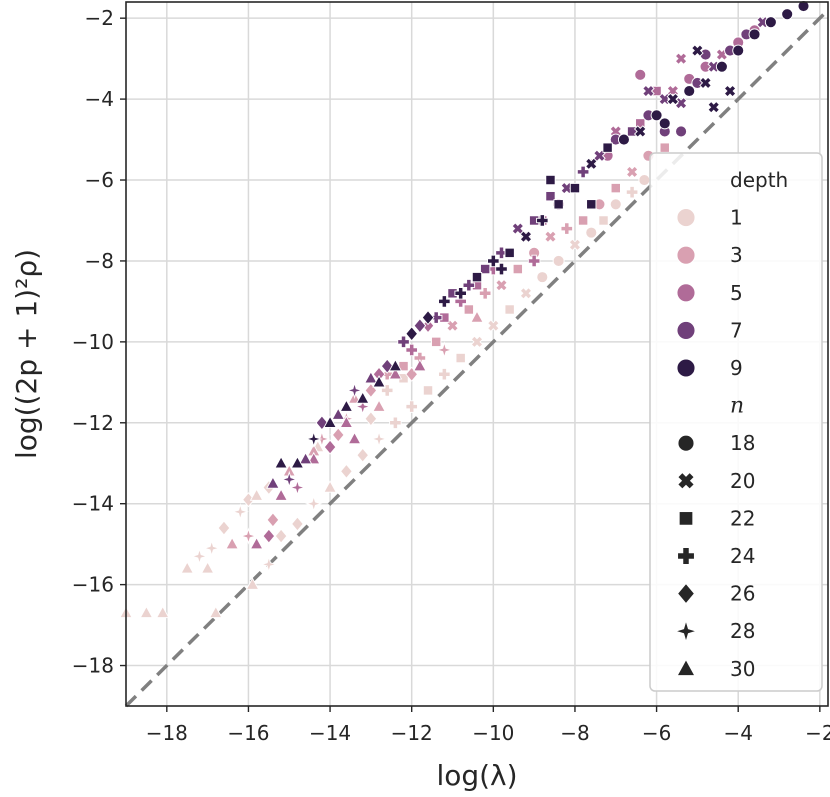  Describe the element at coordinates (656, 733) in the screenshot. I see `x-tick-label: −6` at that location.